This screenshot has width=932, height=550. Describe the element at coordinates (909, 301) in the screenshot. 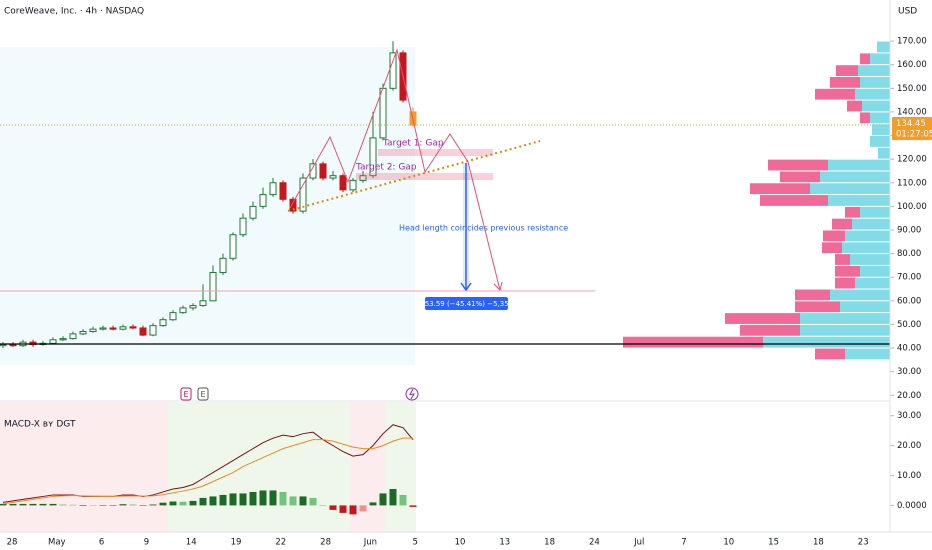

I see `y-tick-label: 60.00` at that location.